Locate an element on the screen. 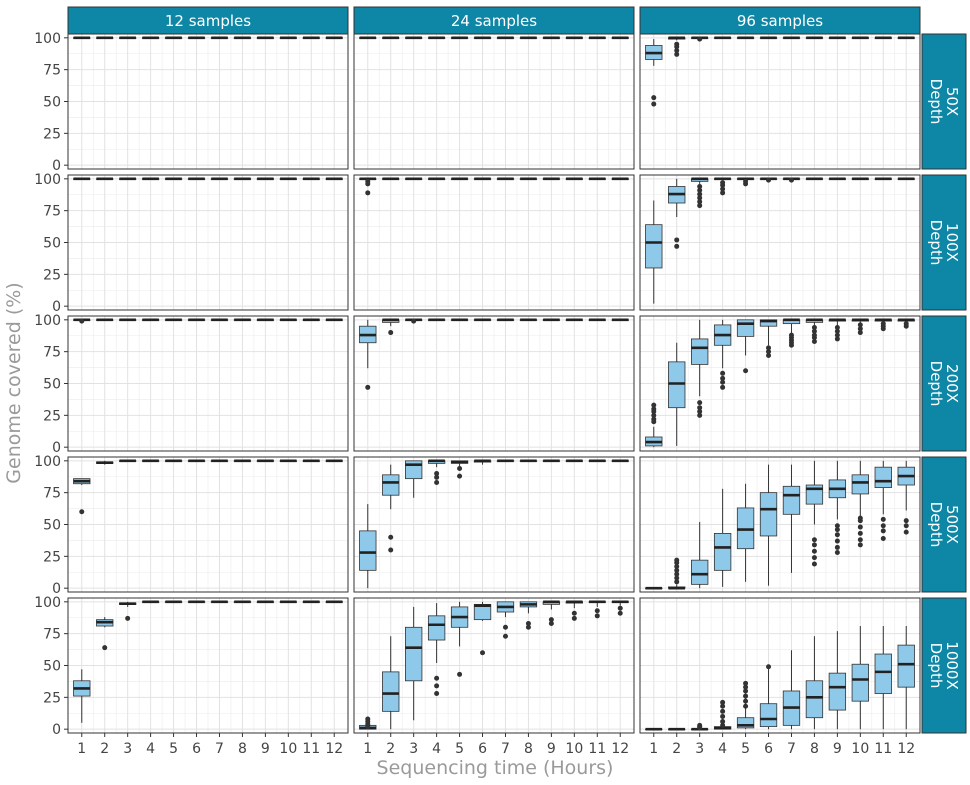  box-r3-c1-x10 is located at coordinates (574, 461).